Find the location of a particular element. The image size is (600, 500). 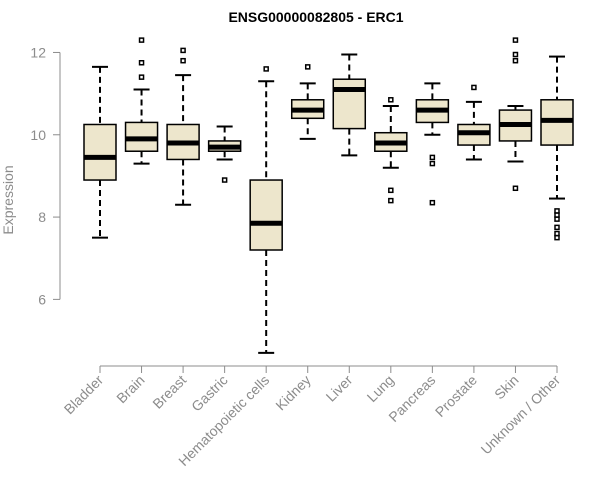

box-hematopoietic-cells is located at coordinates (266, 210).